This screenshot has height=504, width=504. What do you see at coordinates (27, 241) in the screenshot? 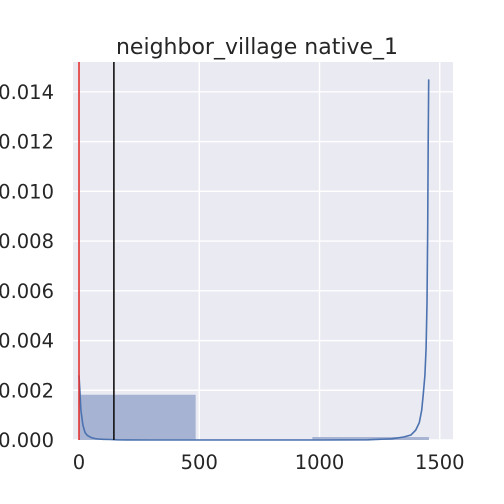
I see `y-tick-label-4: 0.008` at bounding box center [27, 241].